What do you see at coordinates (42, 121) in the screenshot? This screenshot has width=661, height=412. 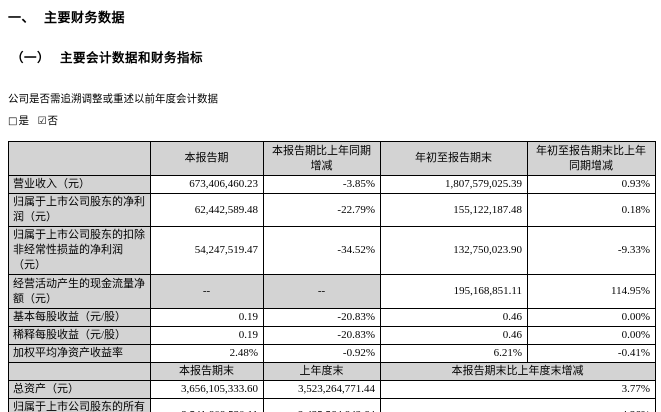 I see `checkbox-checked-icon: ☑` at bounding box center [42, 121].